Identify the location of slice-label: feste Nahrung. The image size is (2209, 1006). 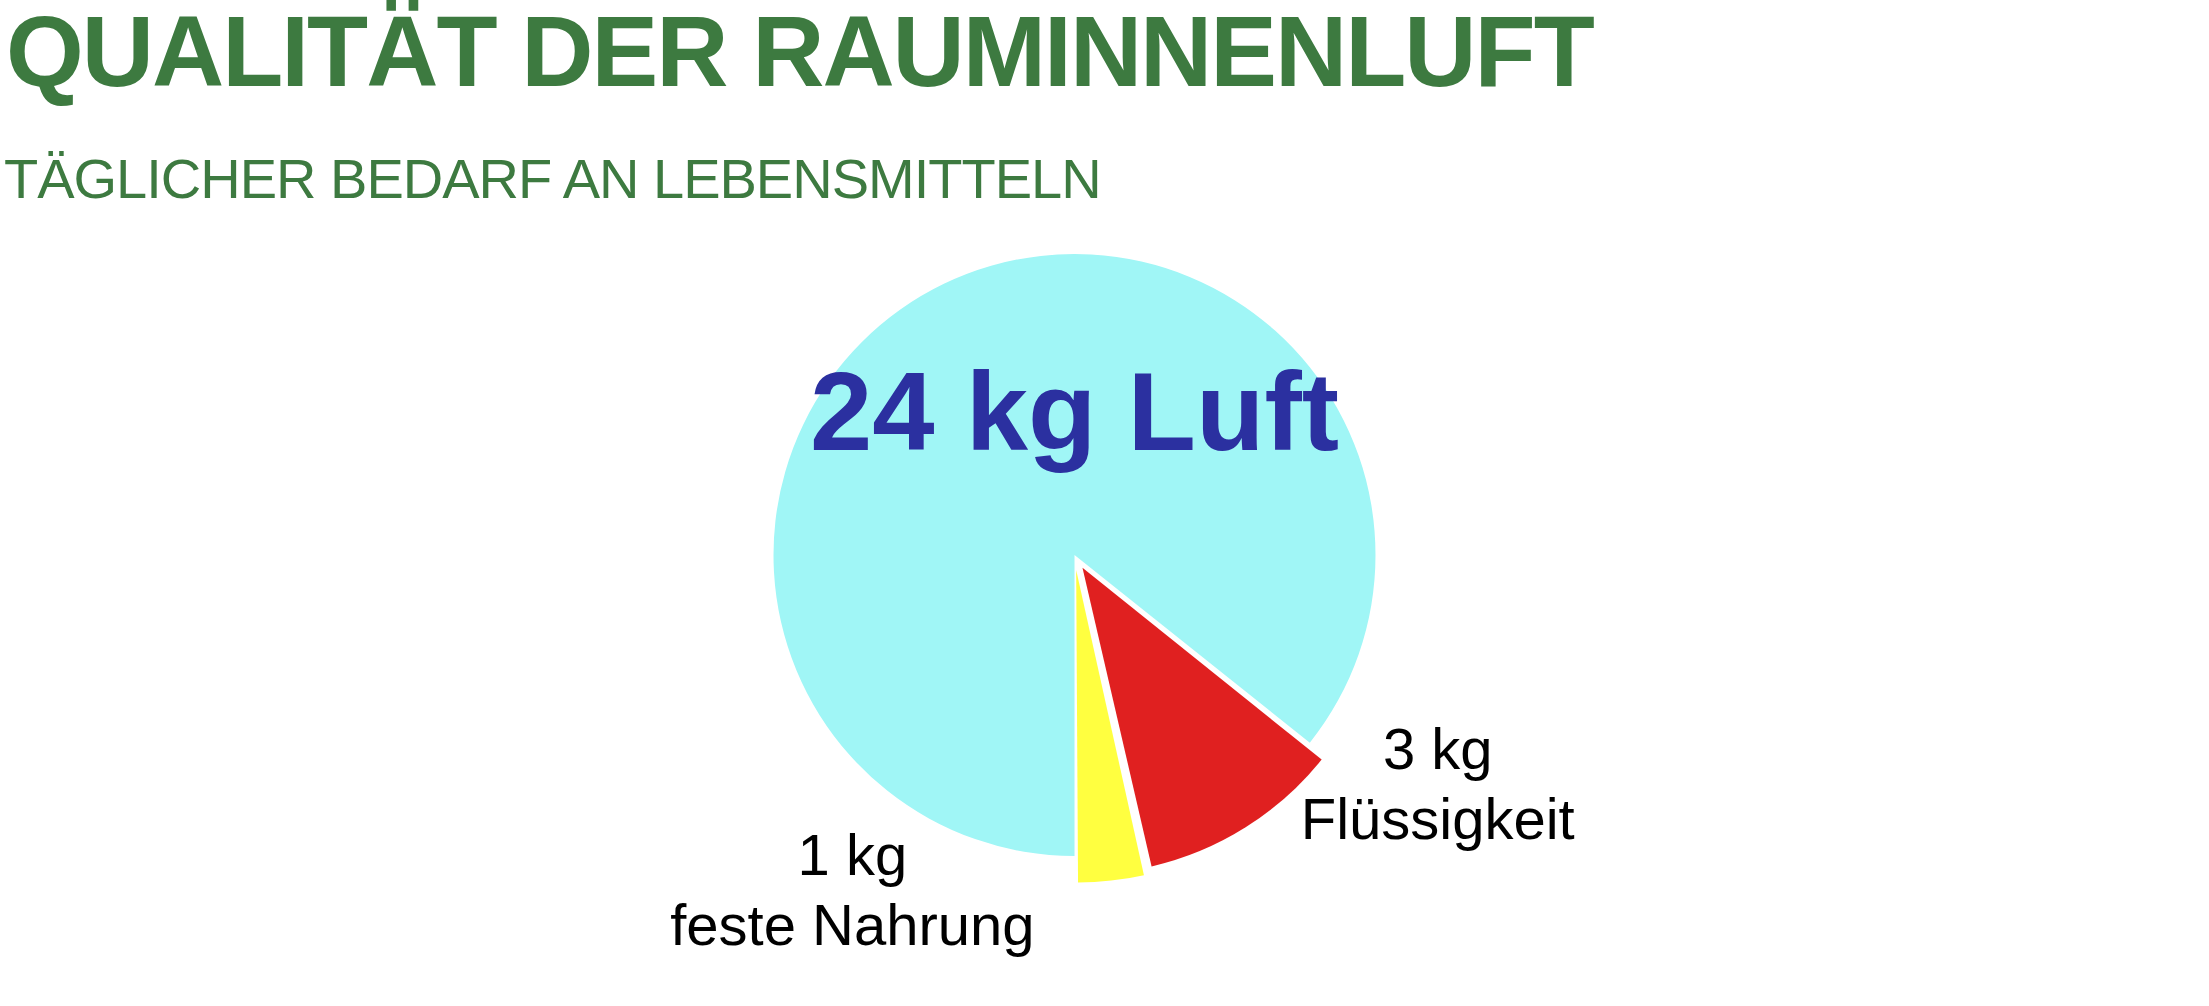
(852, 925).